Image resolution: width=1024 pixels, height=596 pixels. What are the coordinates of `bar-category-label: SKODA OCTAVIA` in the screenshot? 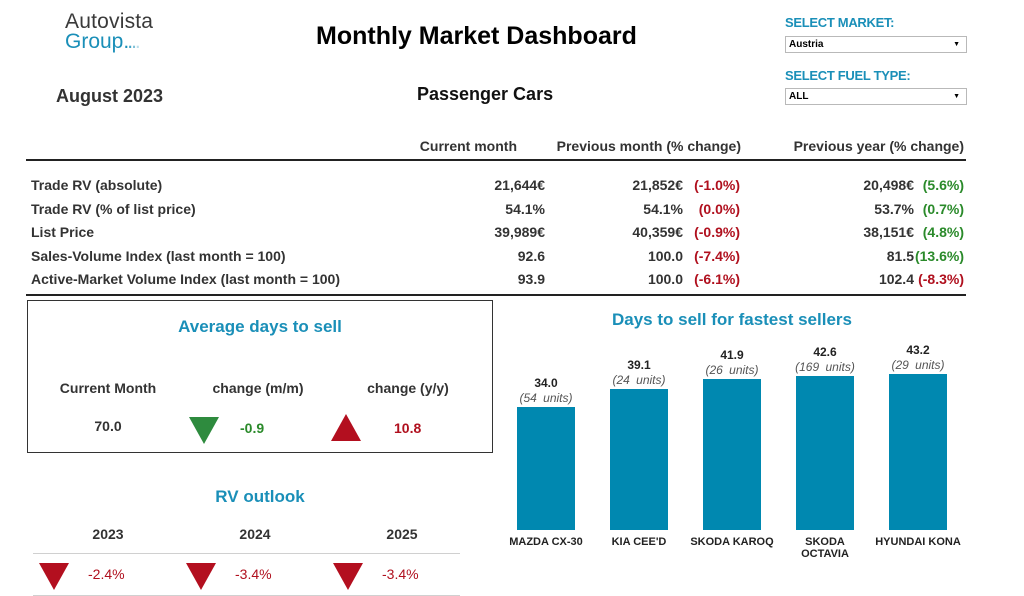 It's located at (825, 548).